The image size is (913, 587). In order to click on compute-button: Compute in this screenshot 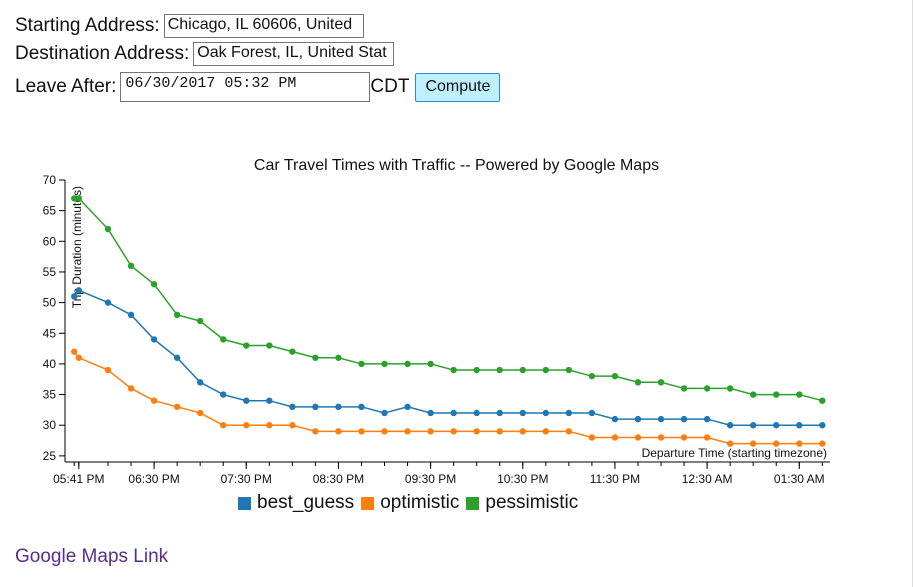, I will do `click(458, 87)`.